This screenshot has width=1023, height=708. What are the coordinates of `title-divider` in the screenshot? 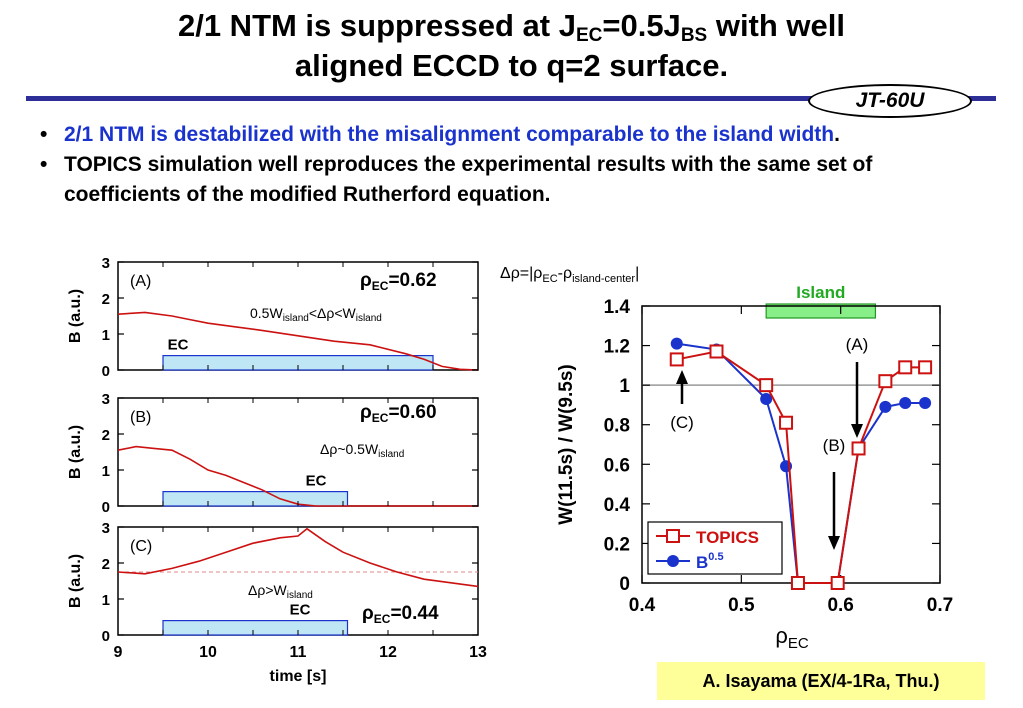 It's located at (511, 98).